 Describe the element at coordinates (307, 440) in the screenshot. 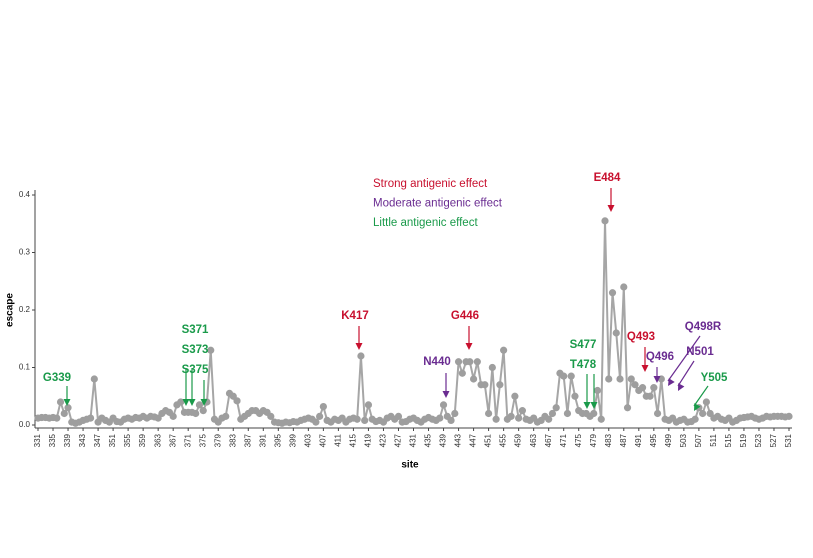

I see `x-tick-label: 403` at that location.